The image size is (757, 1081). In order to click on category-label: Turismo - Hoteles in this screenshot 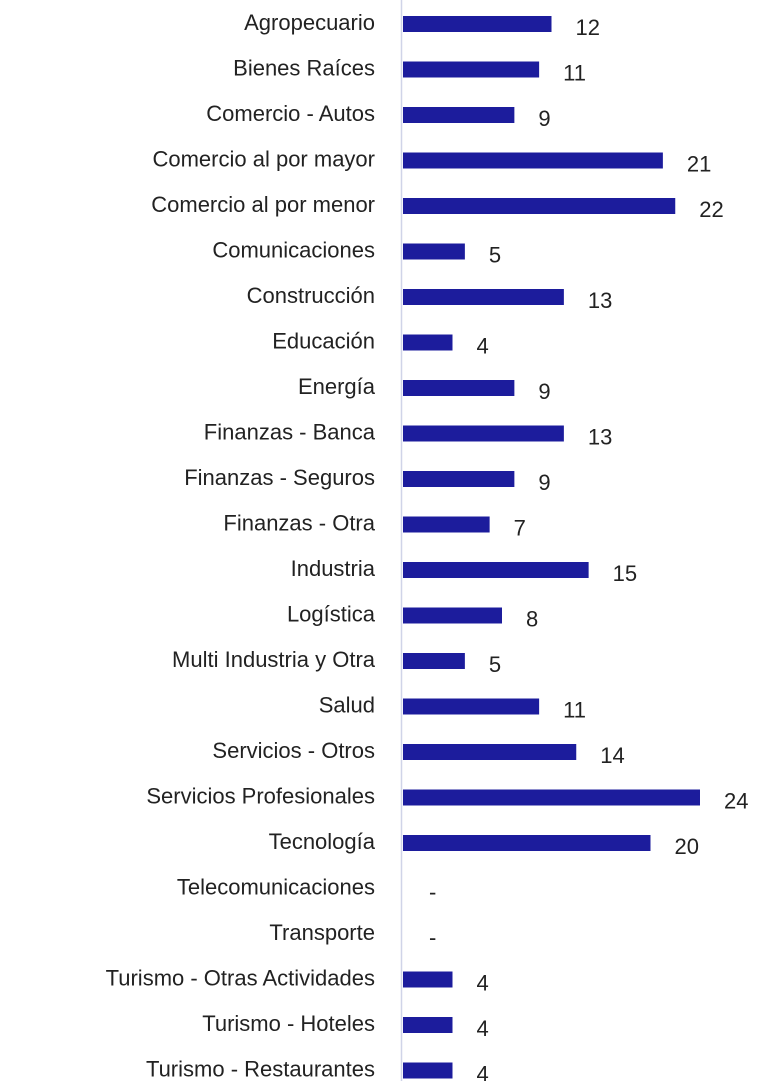, I will do `click(288, 1023)`.